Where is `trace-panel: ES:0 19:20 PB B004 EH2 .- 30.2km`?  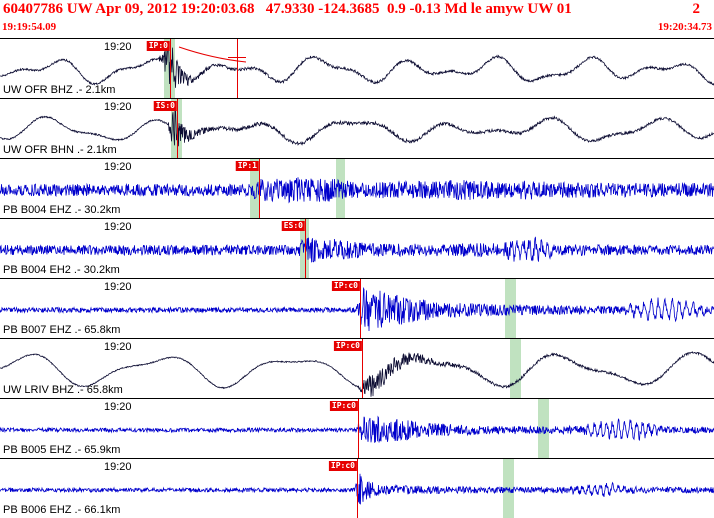 trace-panel: ES:0 19:20 PB B004 EH2 .- 30.2km is located at coordinates (357, 248).